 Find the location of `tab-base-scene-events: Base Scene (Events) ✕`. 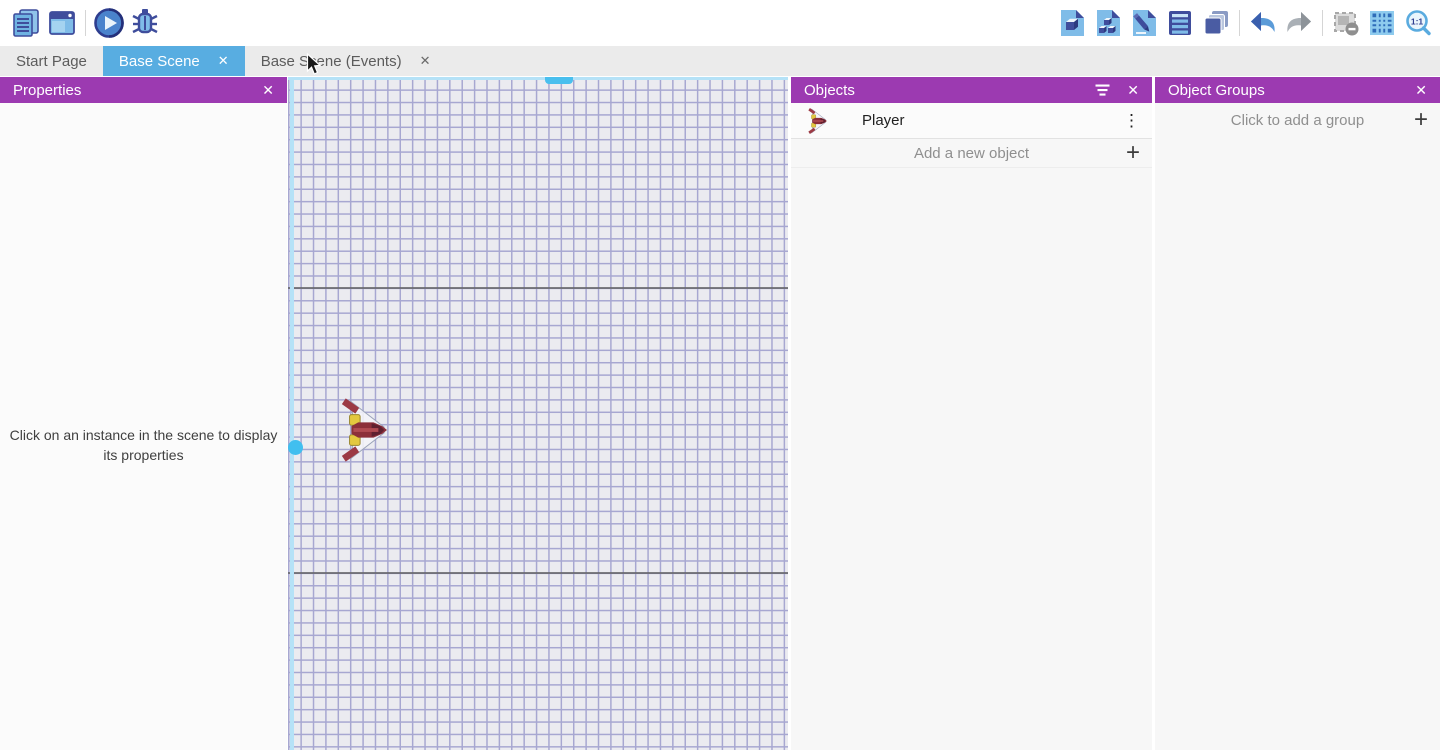

tab-base-scene-events: Base Scene (Events) ✕ is located at coordinates (346, 61).